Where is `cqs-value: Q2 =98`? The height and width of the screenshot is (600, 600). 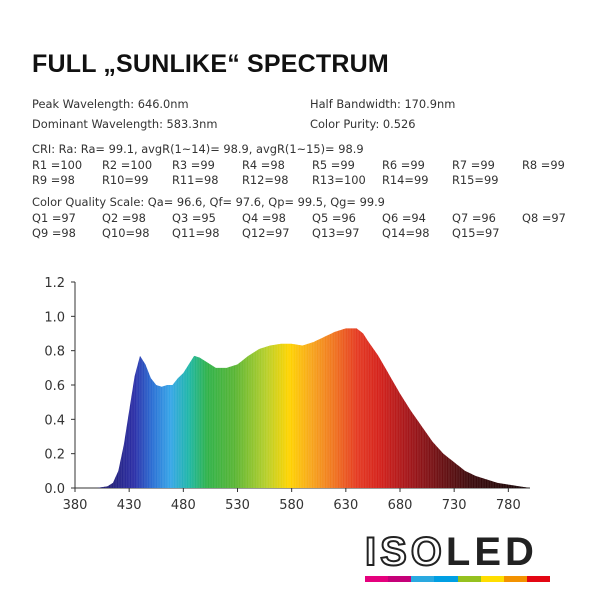
cqs-value: Q2 =98 is located at coordinates (124, 218).